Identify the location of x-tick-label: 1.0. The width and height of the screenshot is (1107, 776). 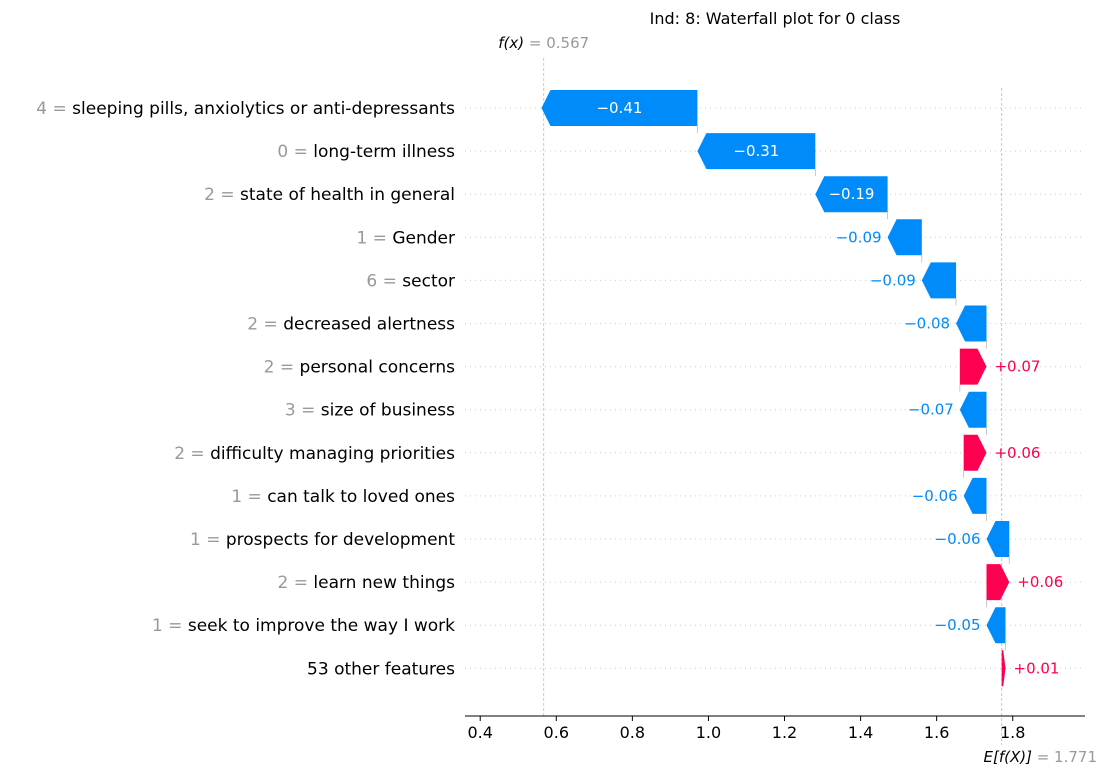
(708, 732).